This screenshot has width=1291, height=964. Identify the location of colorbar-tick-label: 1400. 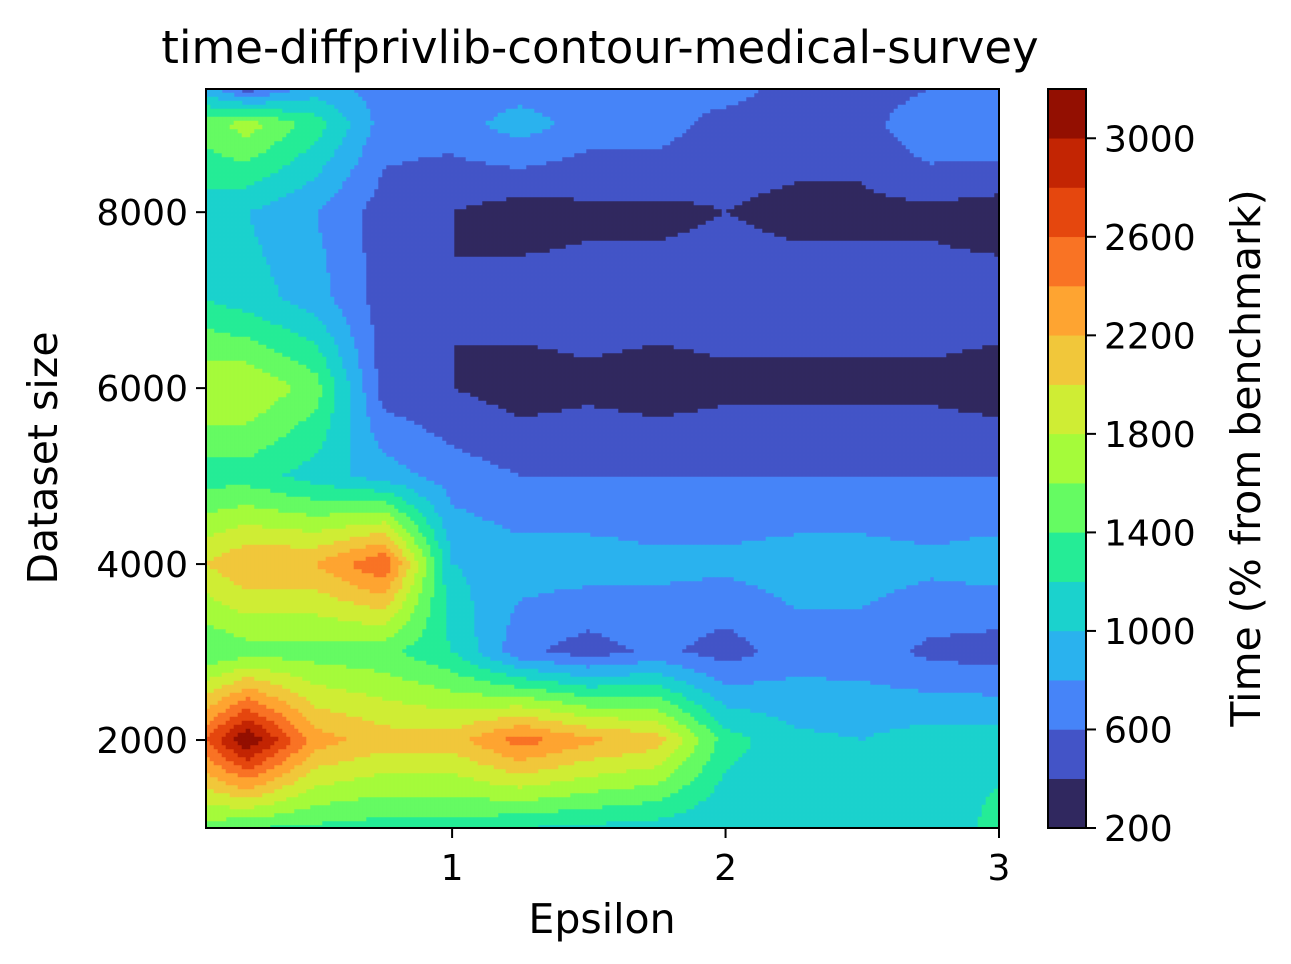
(1150, 533).